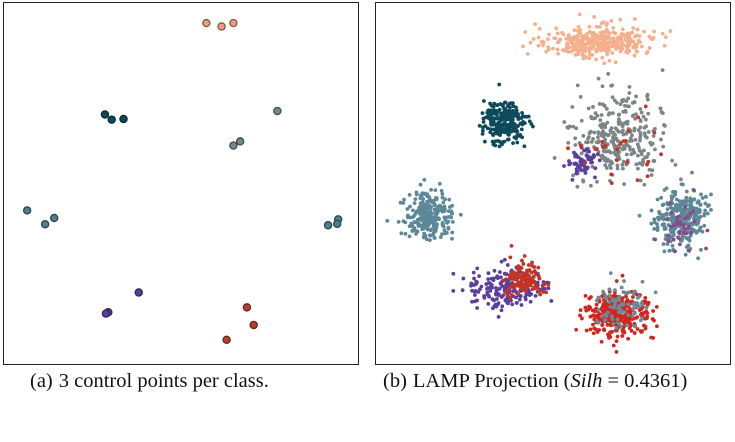 The height and width of the screenshot is (442, 735). Describe the element at coordinates (586, 381) in the screenshot. I see `caption-b-silh-label: Silh` at that location.